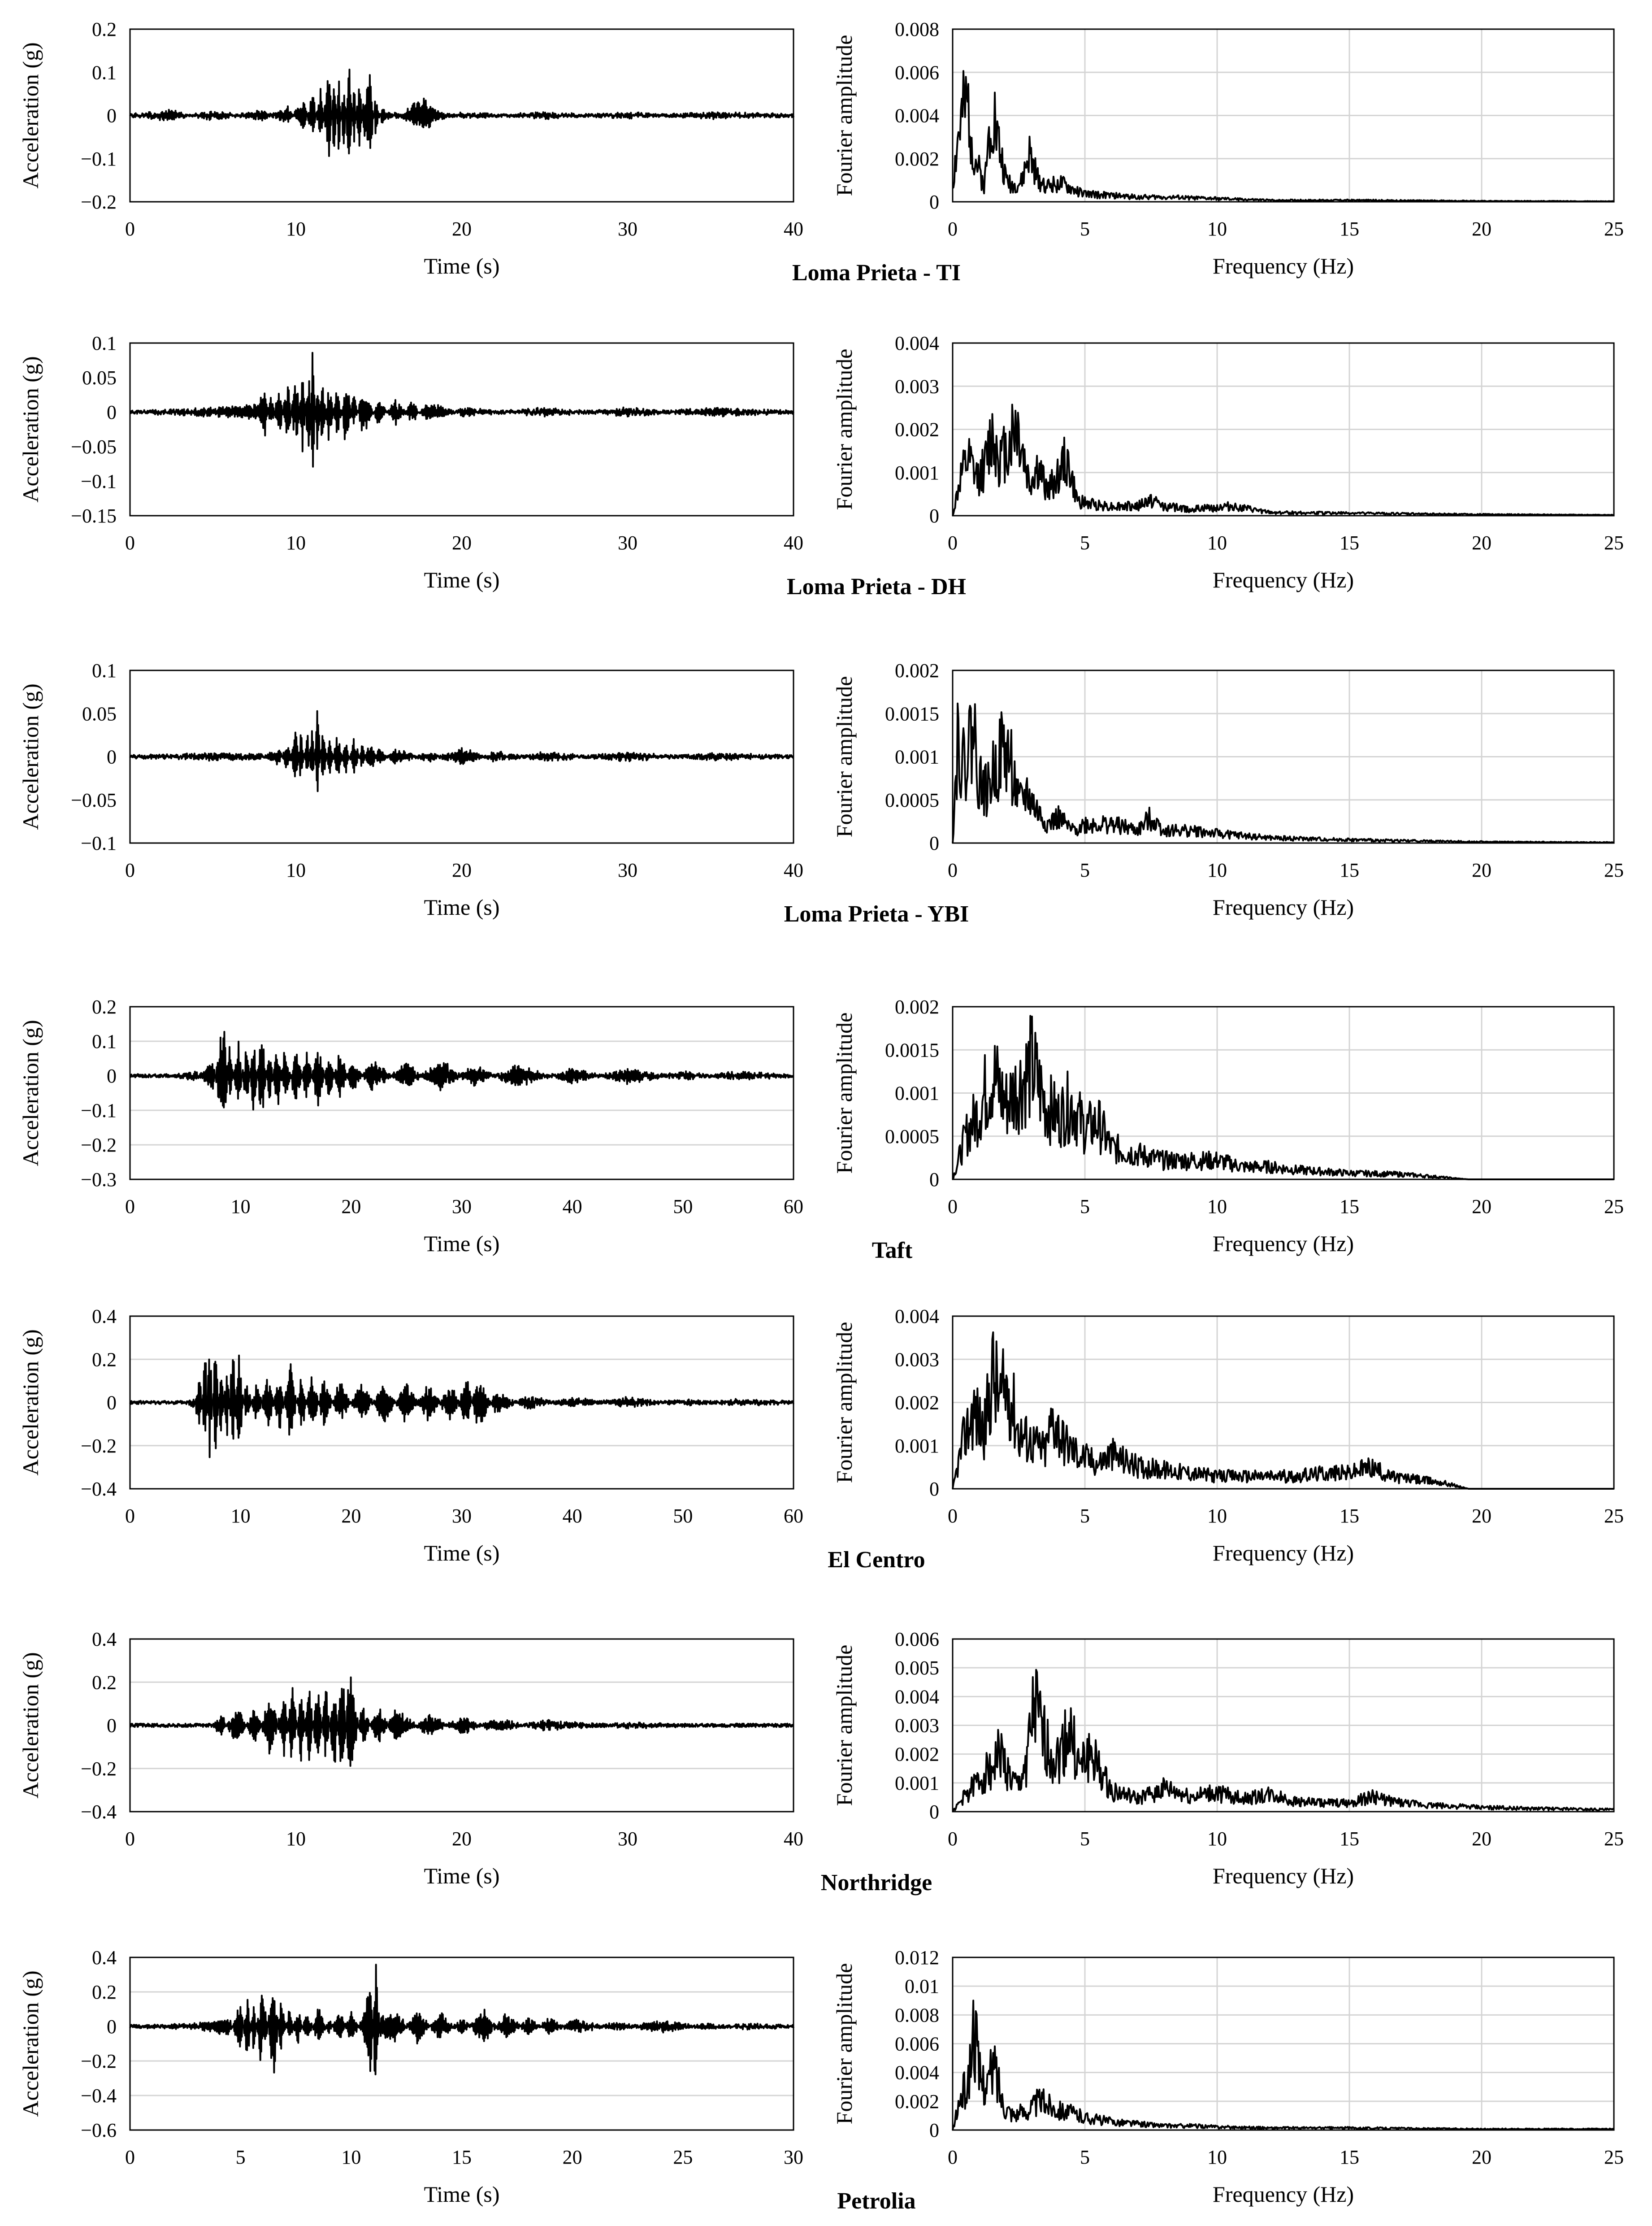 This screenshot has height=2226, width=1652. I want to click on y-tick-label: 0.005, so click(917, 1668).